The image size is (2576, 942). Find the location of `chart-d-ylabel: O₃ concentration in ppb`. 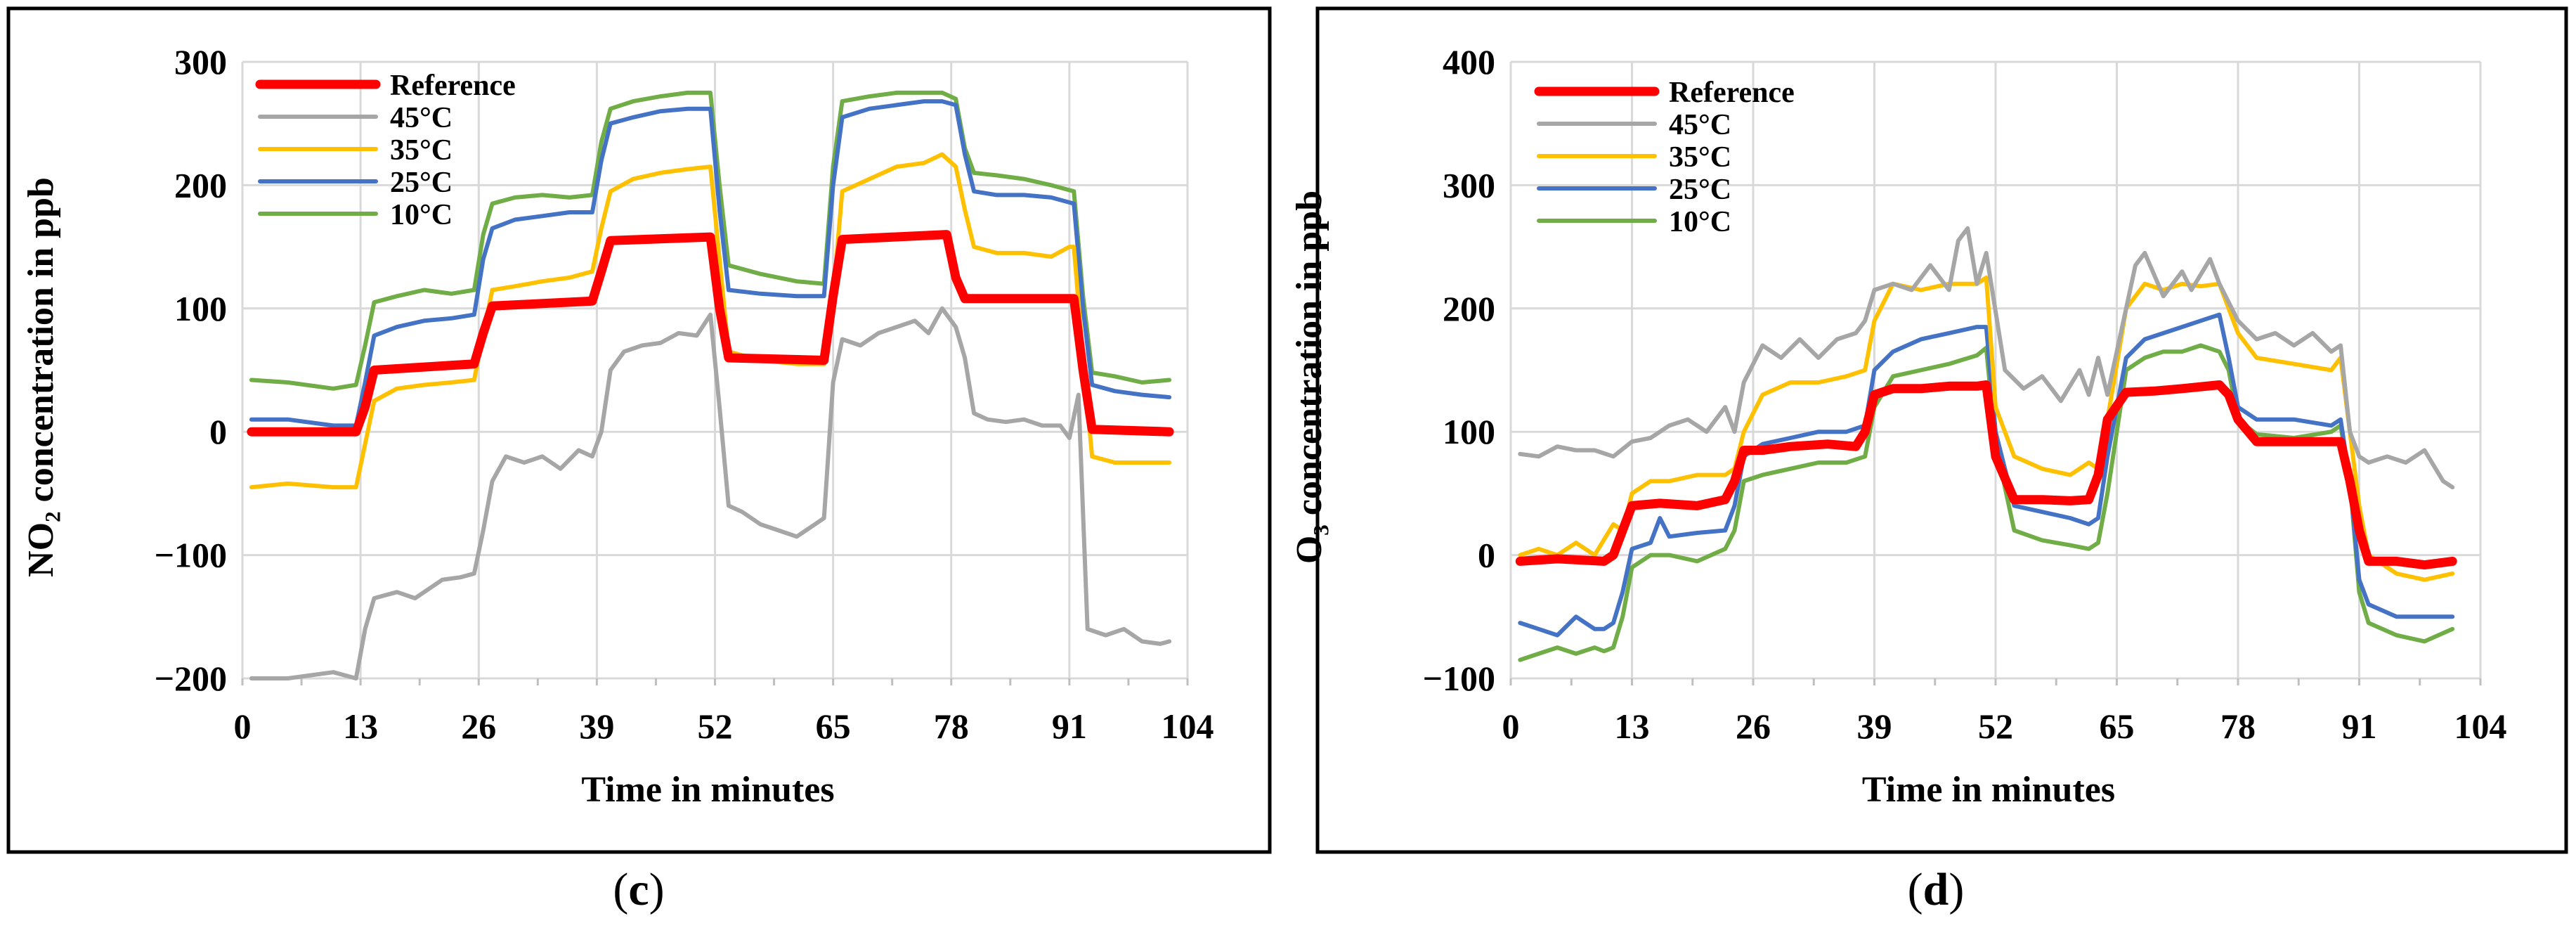

chart-d-ylabel: O₃ concentration in ppb is located at coordinates (1309, 377).